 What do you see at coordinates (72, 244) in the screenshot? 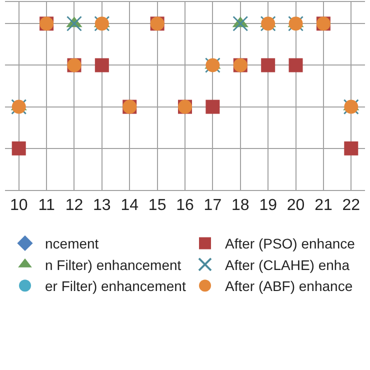
I see `legend-label: ncement` at bounding box center [72, 244].